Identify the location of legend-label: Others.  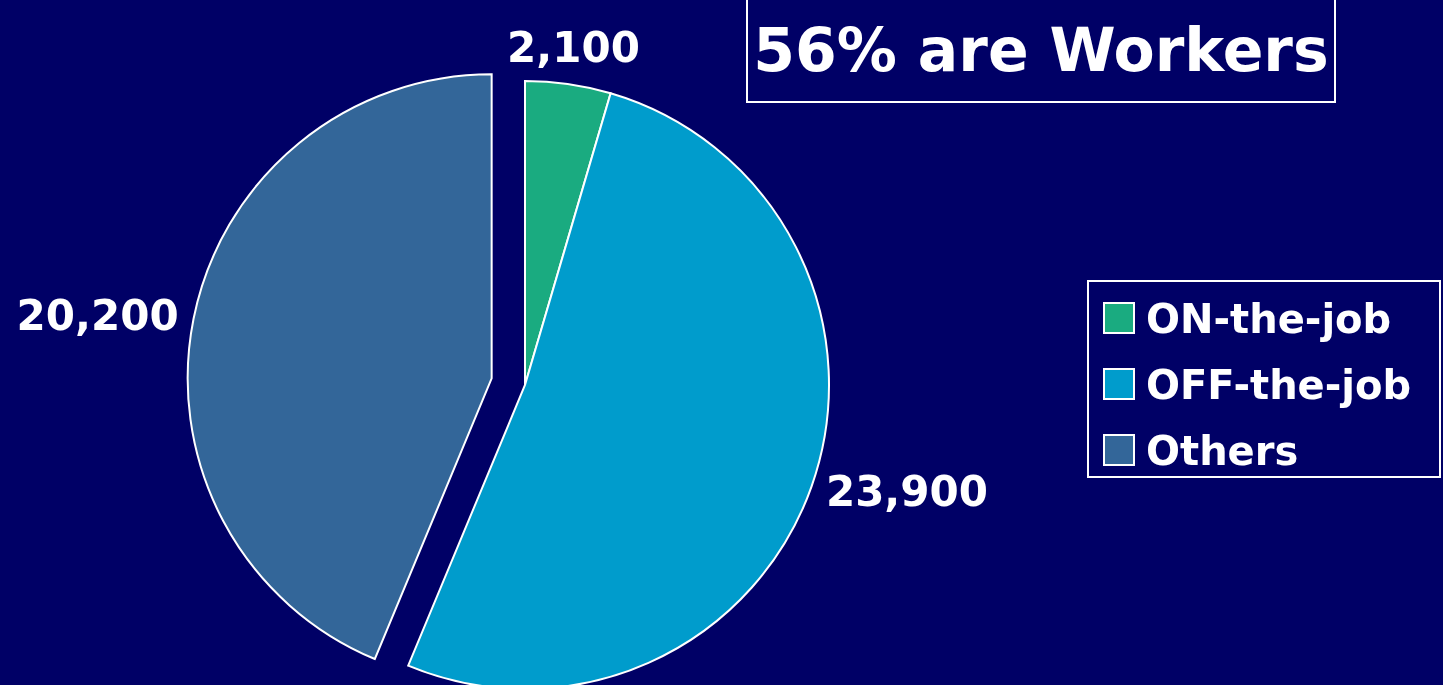
(1222, 451).